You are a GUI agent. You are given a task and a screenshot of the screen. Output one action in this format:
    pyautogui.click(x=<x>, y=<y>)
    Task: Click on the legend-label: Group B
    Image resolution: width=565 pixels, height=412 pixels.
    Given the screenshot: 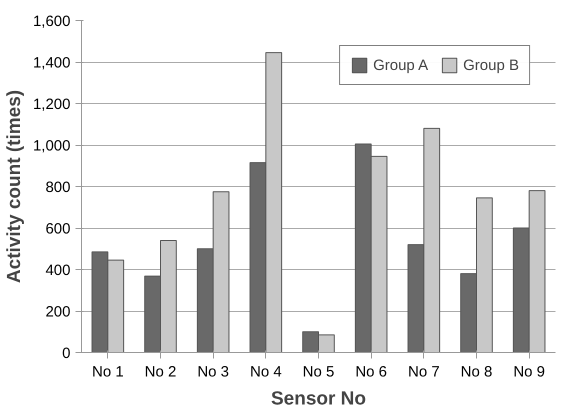 What is the action you would take?
    pyautogui.click(x=491, y=65)
    